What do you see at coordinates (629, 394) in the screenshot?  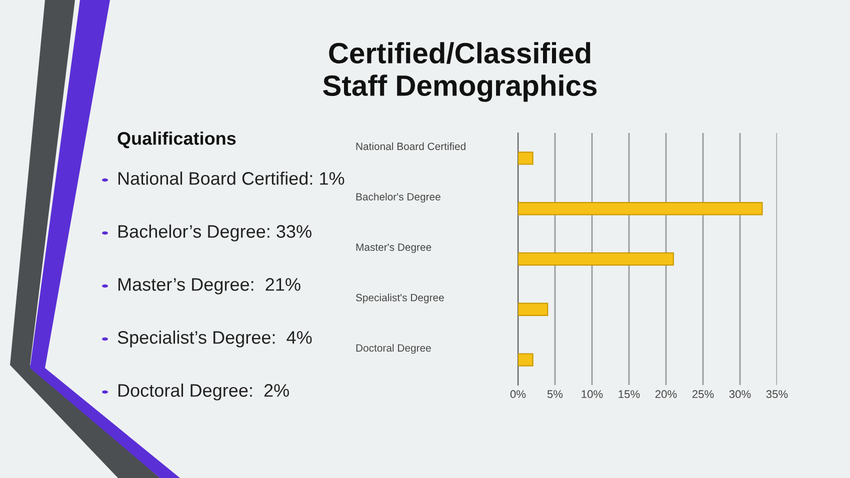 I see `x-tick-label: 15%` at bounding box center [629, 394].